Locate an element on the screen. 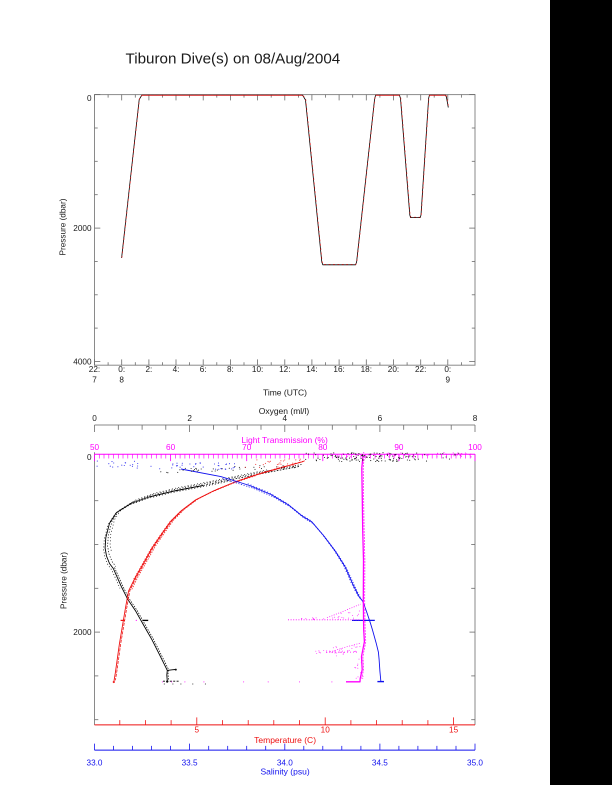 Image resolution: width=612 pixels, height=785 pixels. svg-text: Oxygen (ml/l) is located at coordinates (284, 411).